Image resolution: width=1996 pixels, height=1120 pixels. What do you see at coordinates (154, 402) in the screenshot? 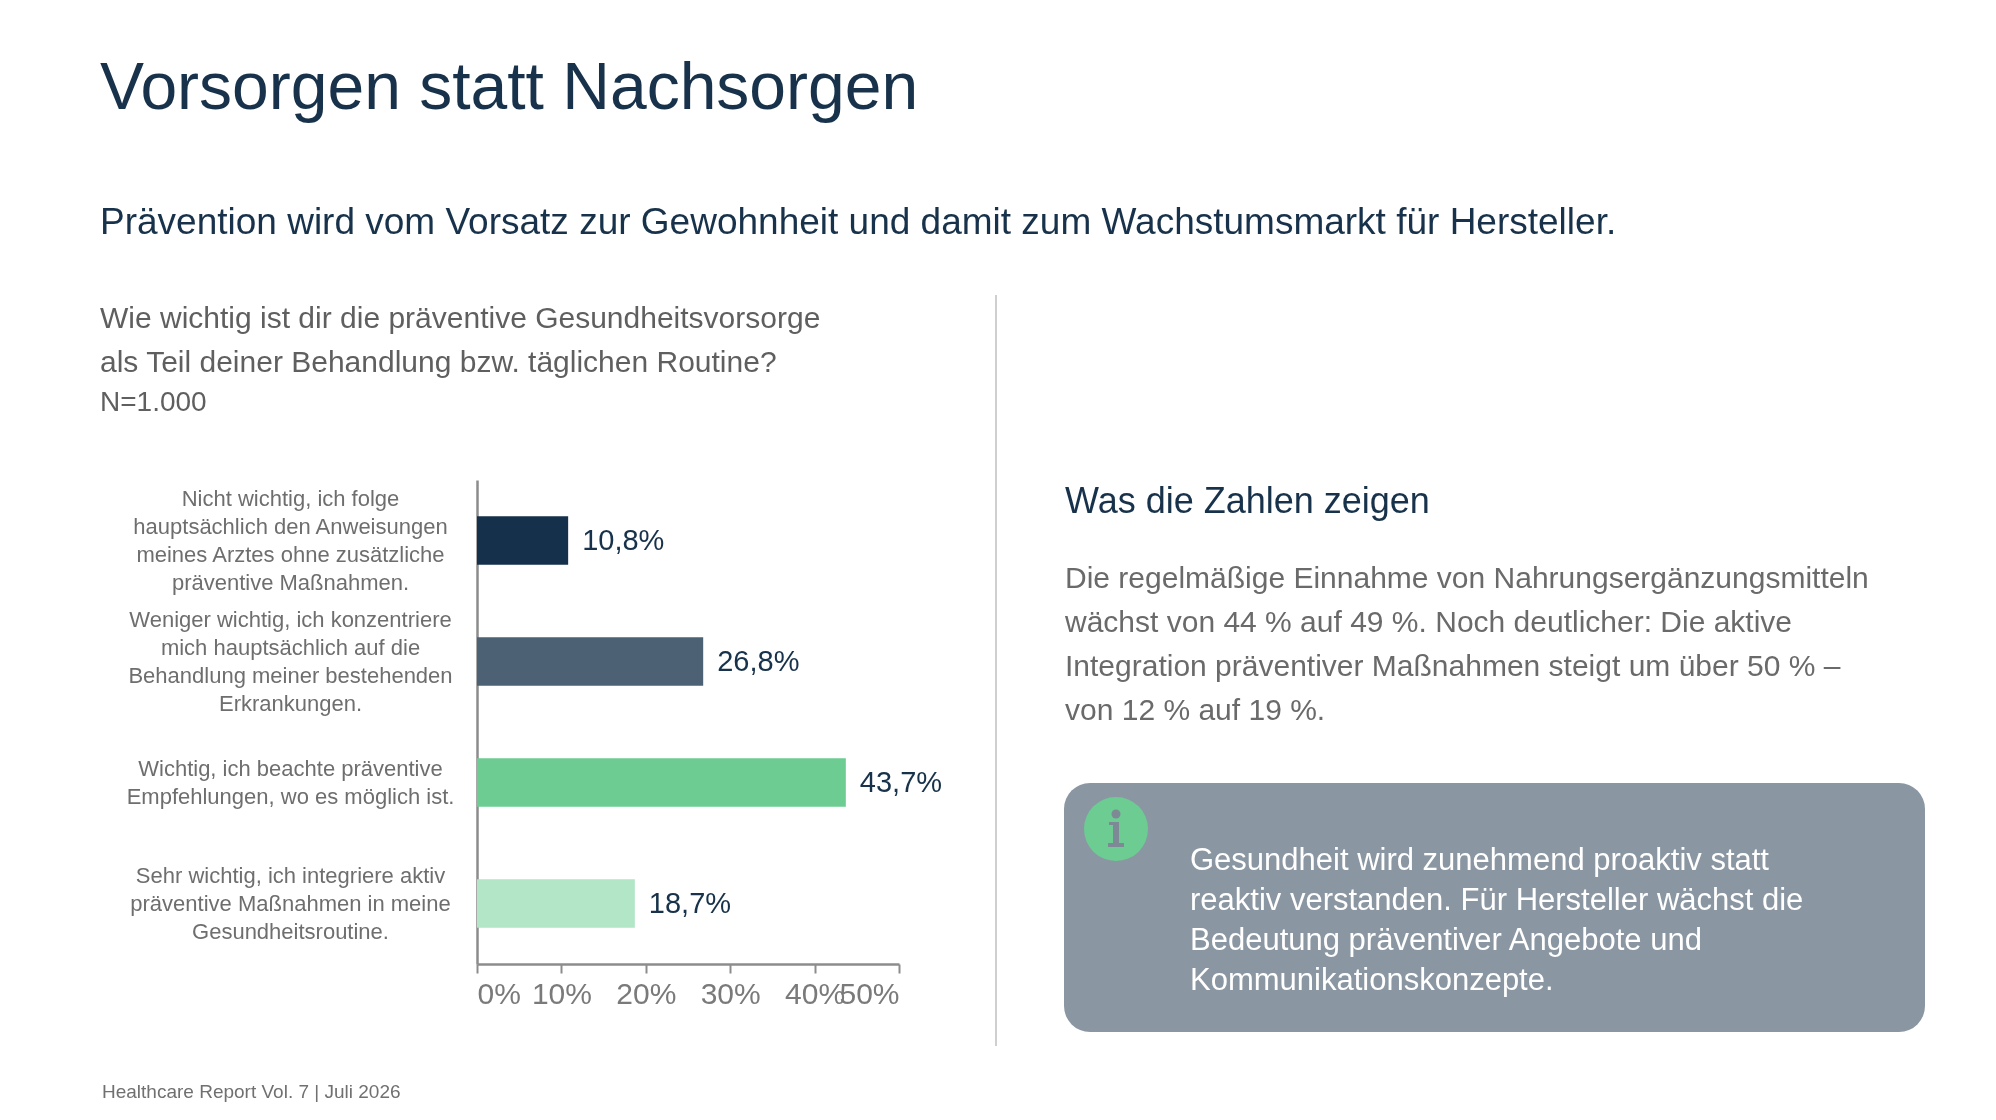
I see `text: N=1.000` at bounding box center [154, 402].